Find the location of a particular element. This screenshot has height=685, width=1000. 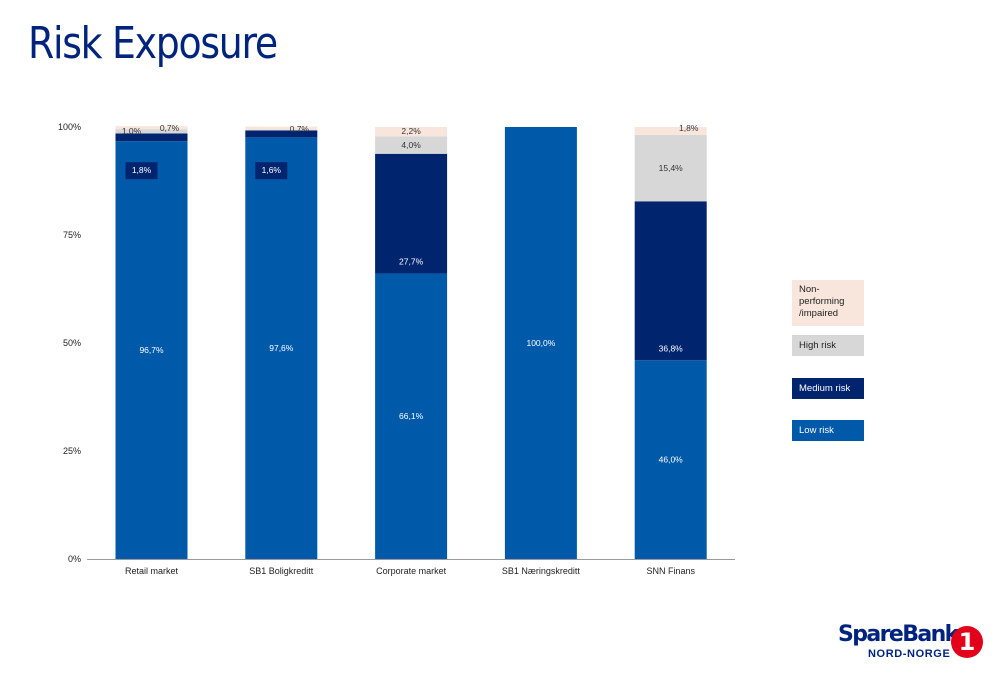

bar-low-risk-snn-finans is located at coordinates (670, 459).